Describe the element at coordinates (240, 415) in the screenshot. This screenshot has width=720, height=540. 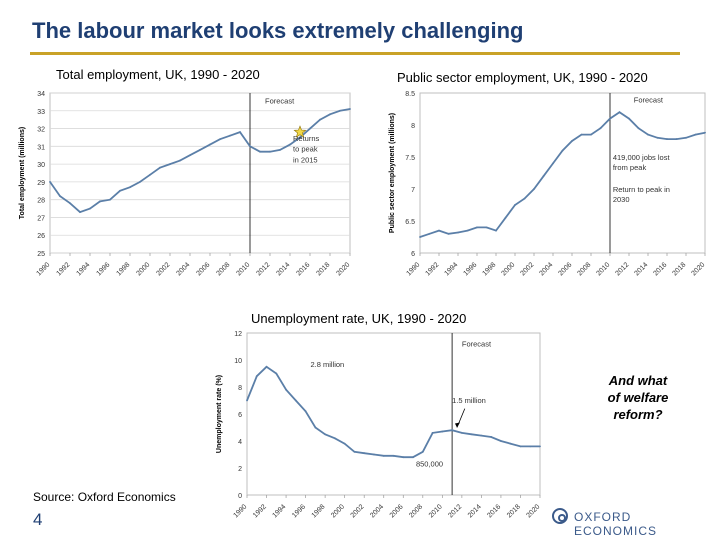
I see `y-tick-label: 6` at that location.